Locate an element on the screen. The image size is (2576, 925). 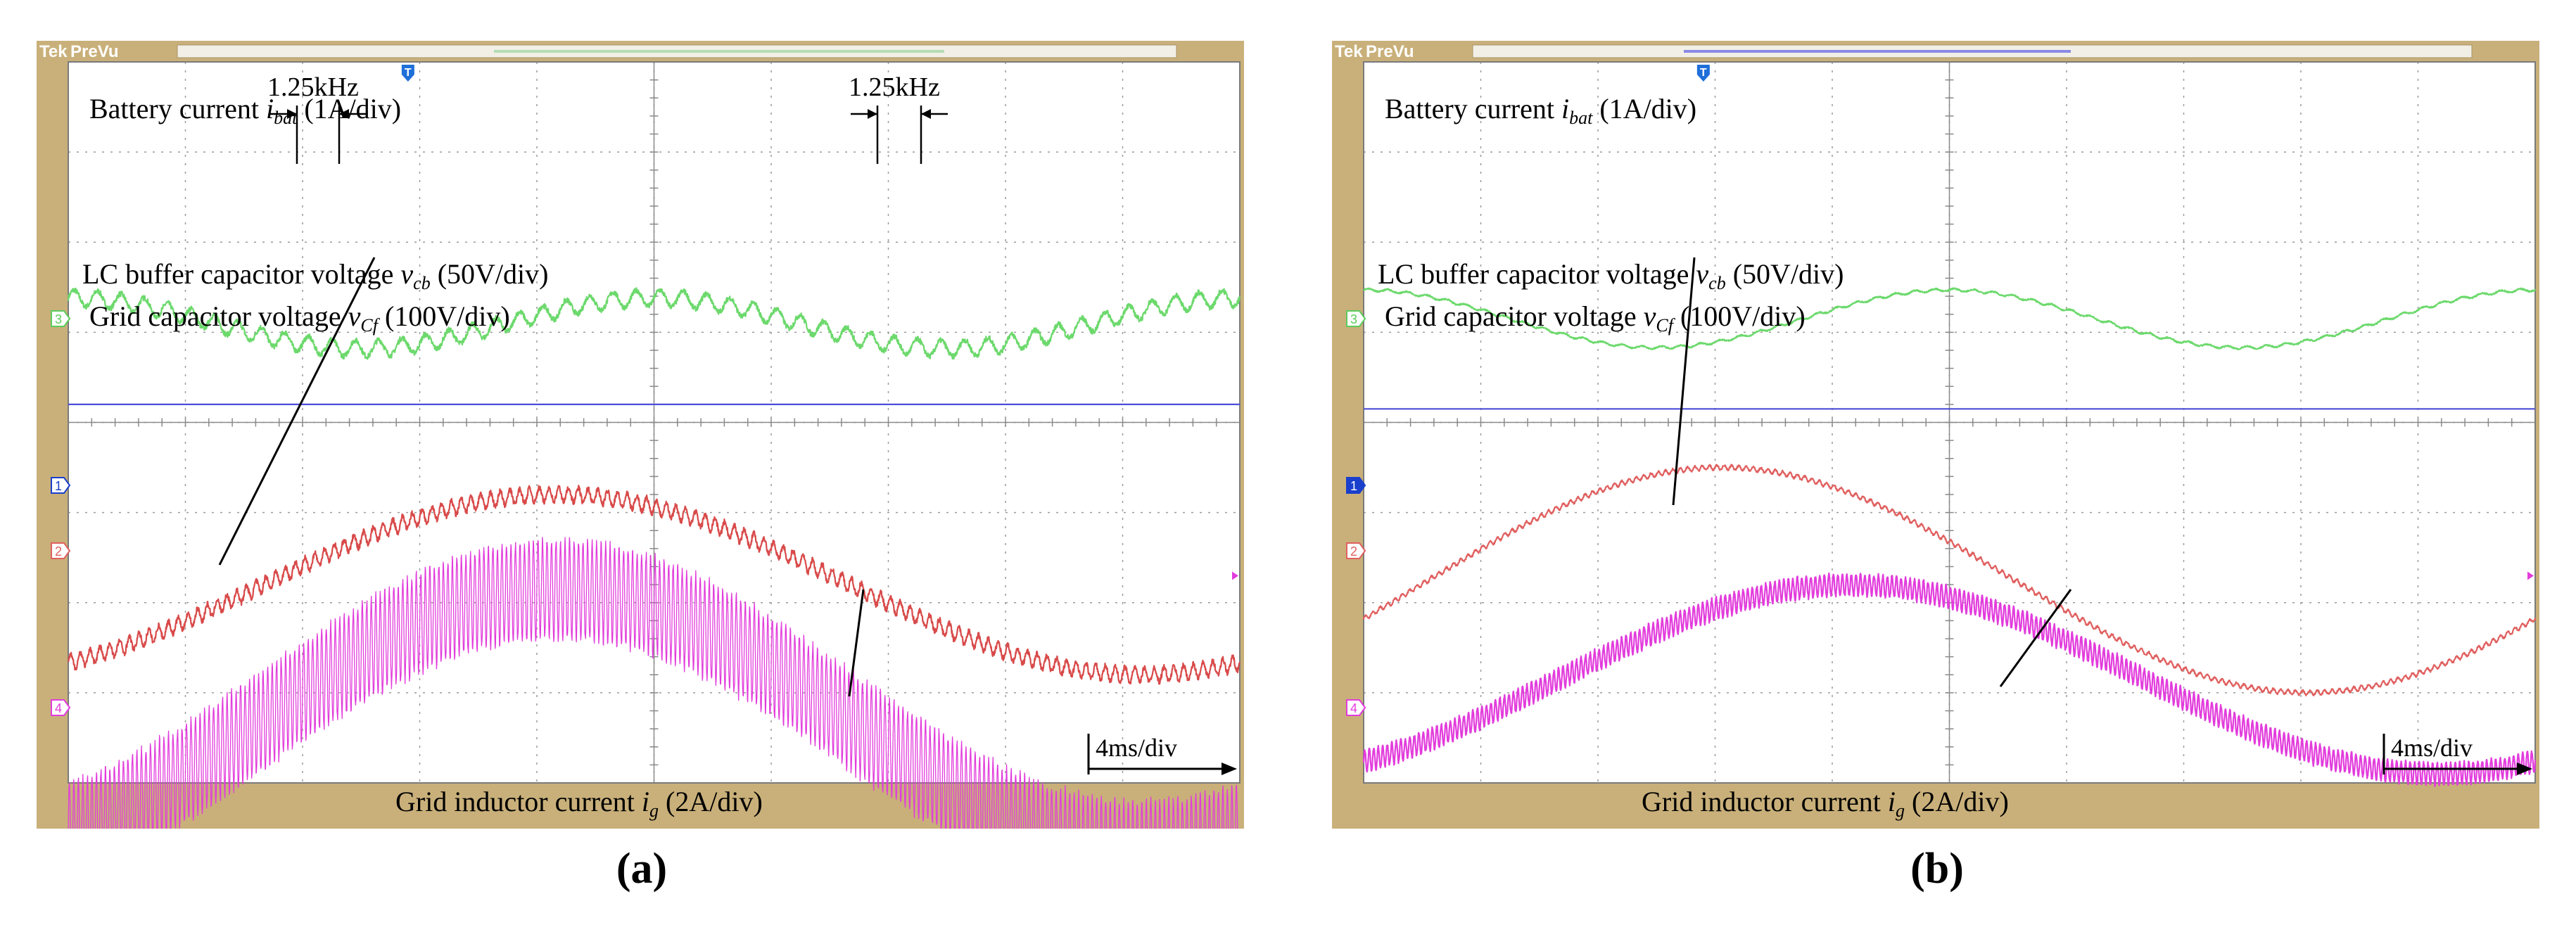
caption-b: (b) is located at coordinates (1937, 869).